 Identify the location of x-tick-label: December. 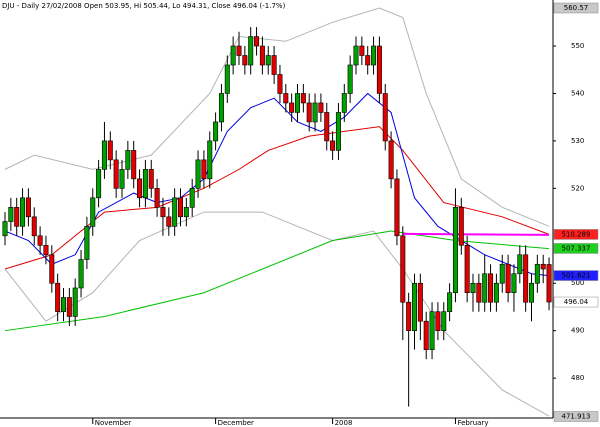
(236, 423).